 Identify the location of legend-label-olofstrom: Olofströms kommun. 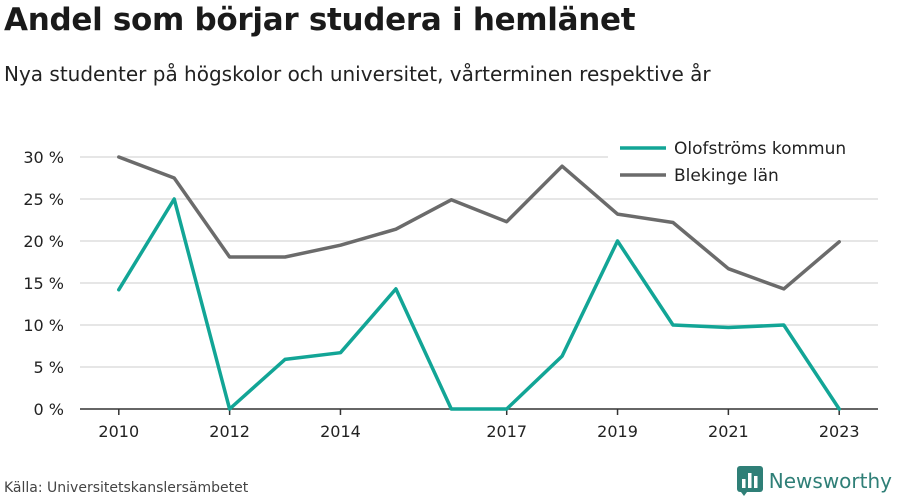
(760, 149).